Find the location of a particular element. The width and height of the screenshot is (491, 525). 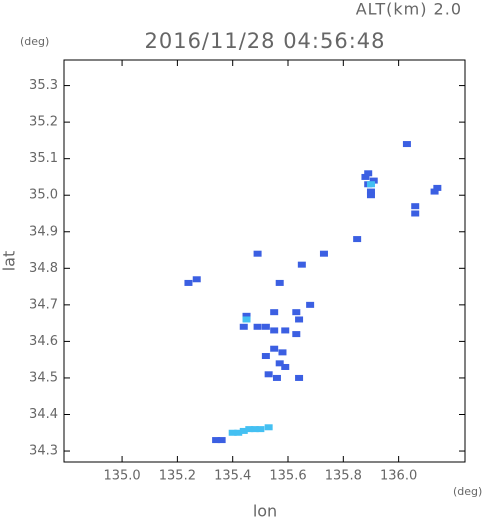

x-tick-label: 136.0 is located at coordinates (398, 476).